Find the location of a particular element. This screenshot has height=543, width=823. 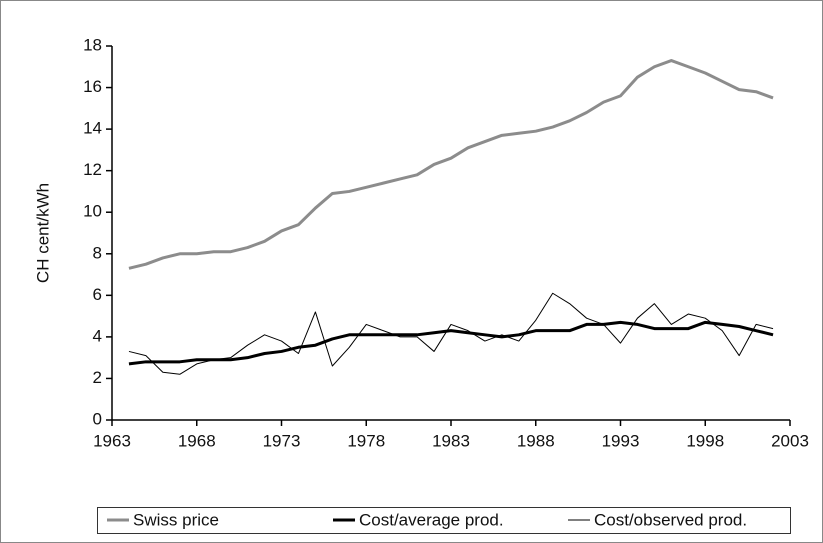

y-tick-label: 4 is located at coordinates (97, 335).